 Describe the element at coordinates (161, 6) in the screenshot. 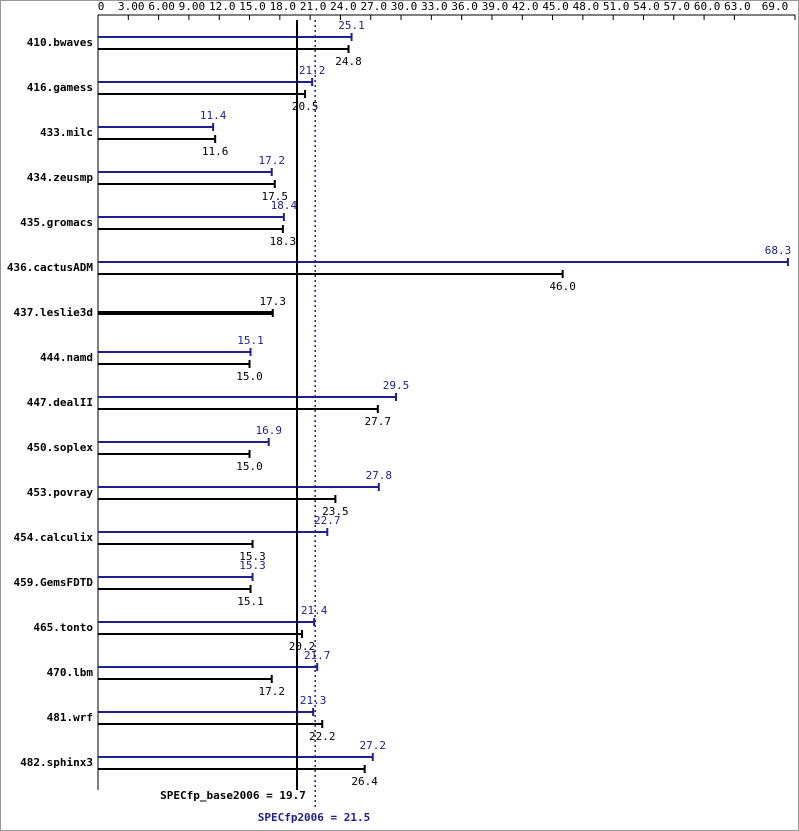

I see `x-tick-label: 6.00` at that location.